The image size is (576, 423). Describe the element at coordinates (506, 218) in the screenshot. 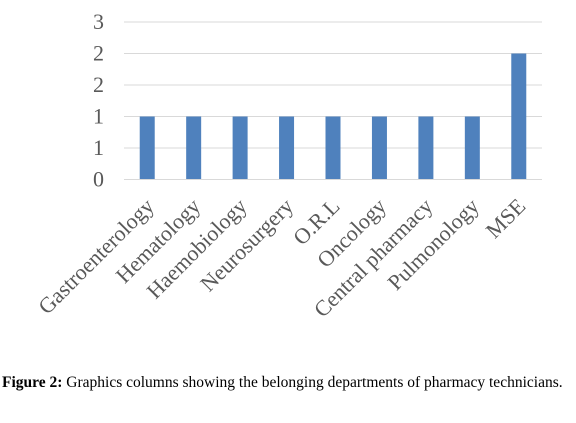

I see `x-tick-label: MSE` at that location.